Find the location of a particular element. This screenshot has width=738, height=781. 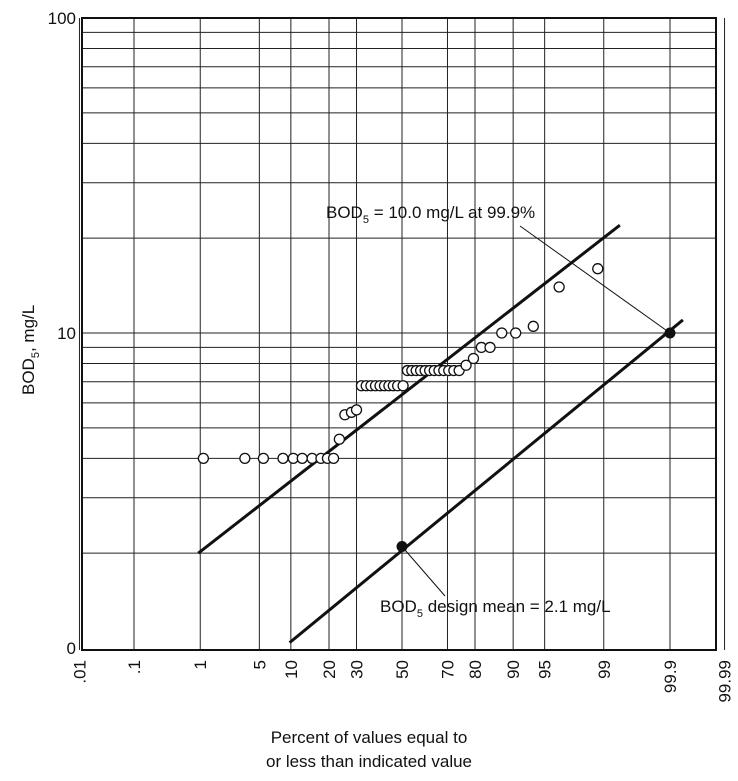

annotation-upper-main: BOD is located at coordinates (344, 212).